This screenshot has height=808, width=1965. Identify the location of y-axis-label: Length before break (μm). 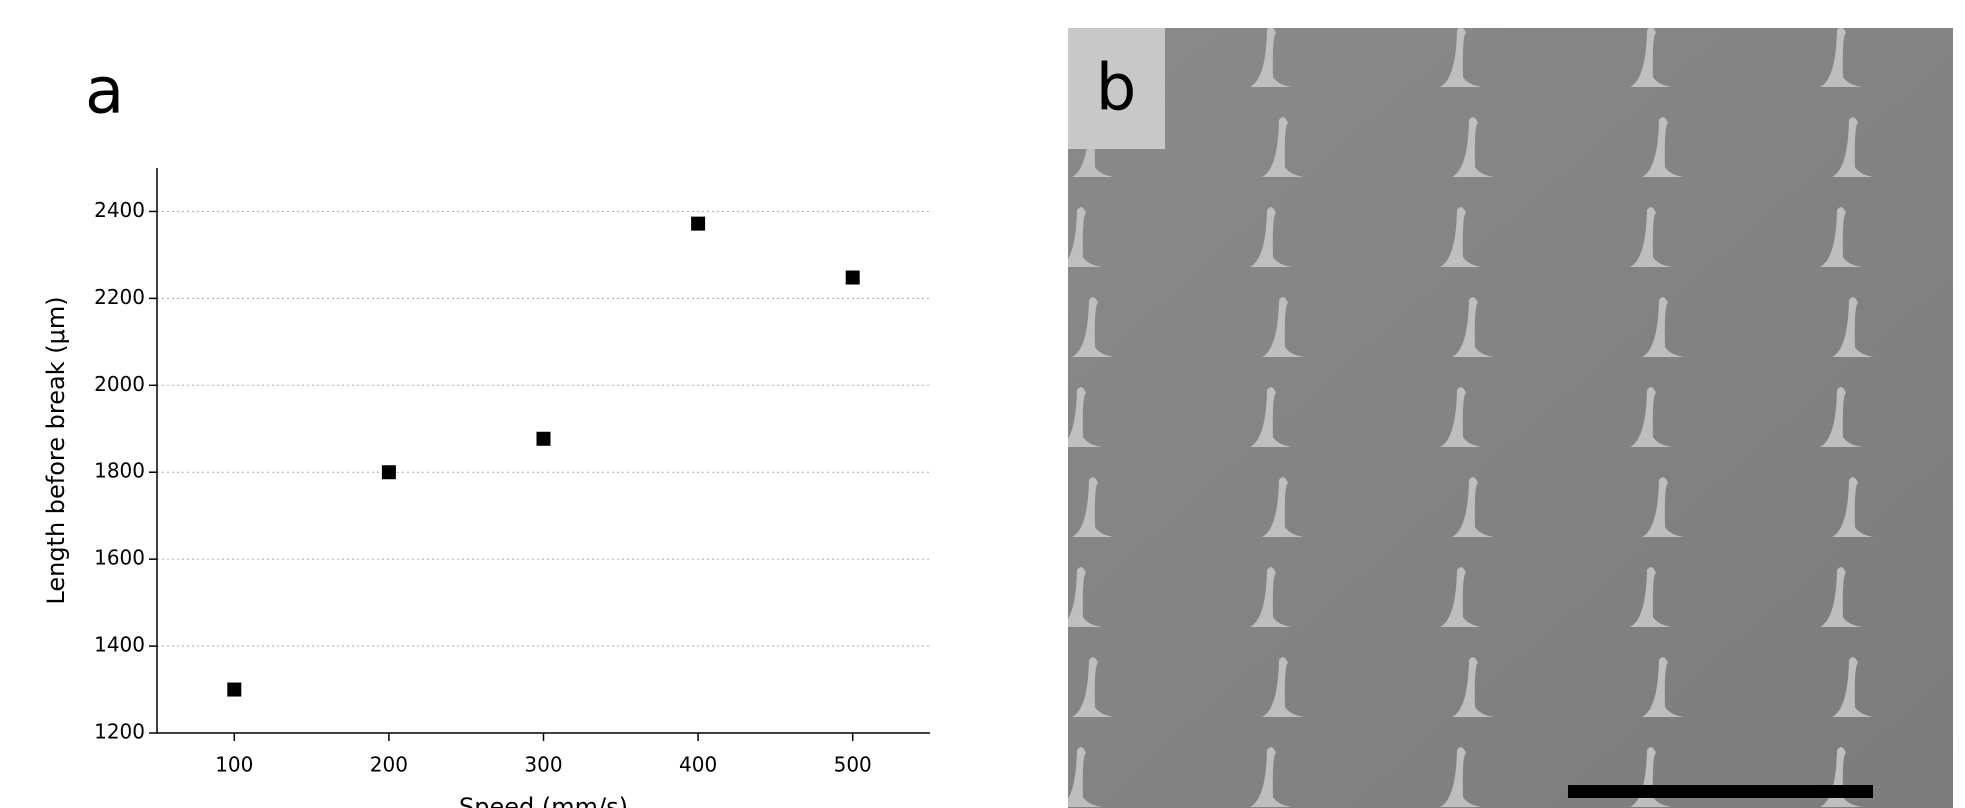
(56, 450).